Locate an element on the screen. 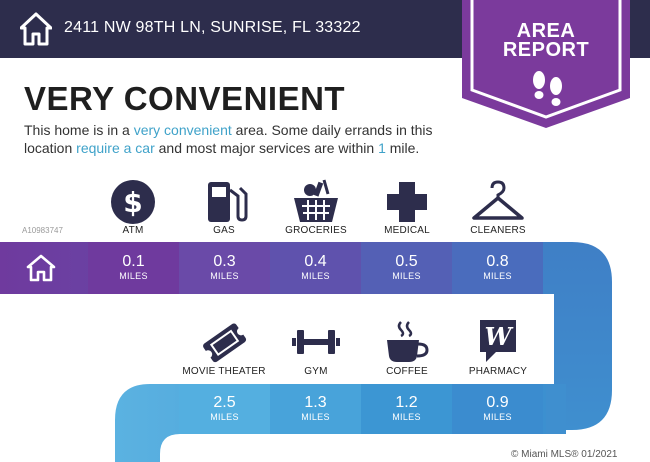 This screenshot has height=462, width=650. distance-coffee: 1.2 MILES is located at coordinates (406, 408).